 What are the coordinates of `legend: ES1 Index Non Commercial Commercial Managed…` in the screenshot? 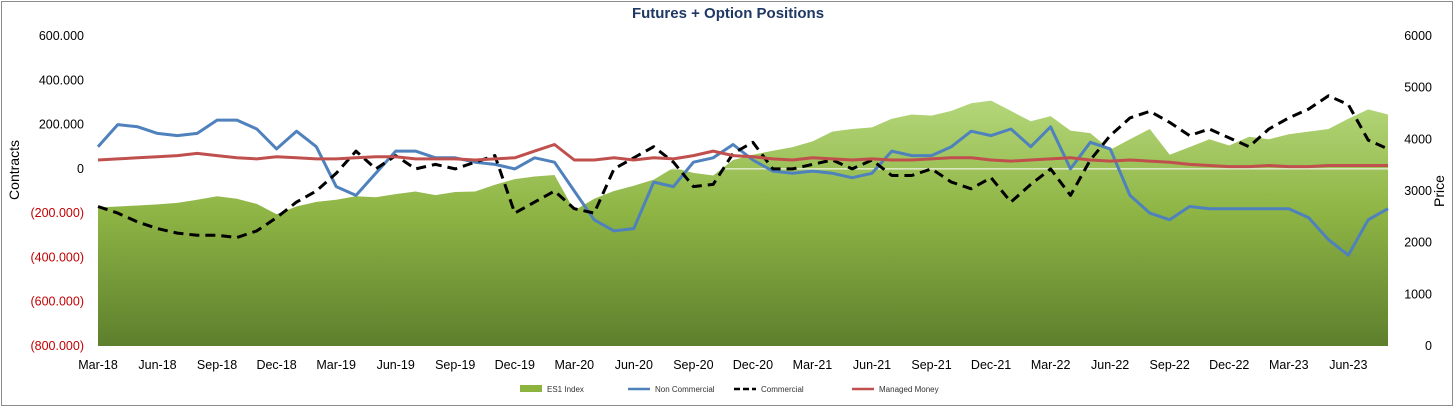 It's located at (729, 389).